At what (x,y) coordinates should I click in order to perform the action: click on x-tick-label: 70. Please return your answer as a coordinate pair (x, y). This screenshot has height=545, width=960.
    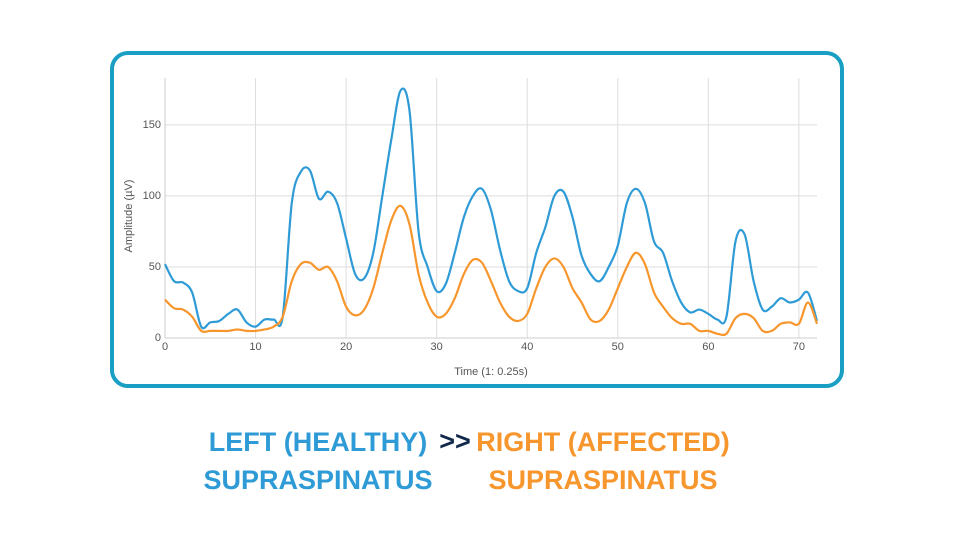
    Looking at the image, I should click on (799, 347).